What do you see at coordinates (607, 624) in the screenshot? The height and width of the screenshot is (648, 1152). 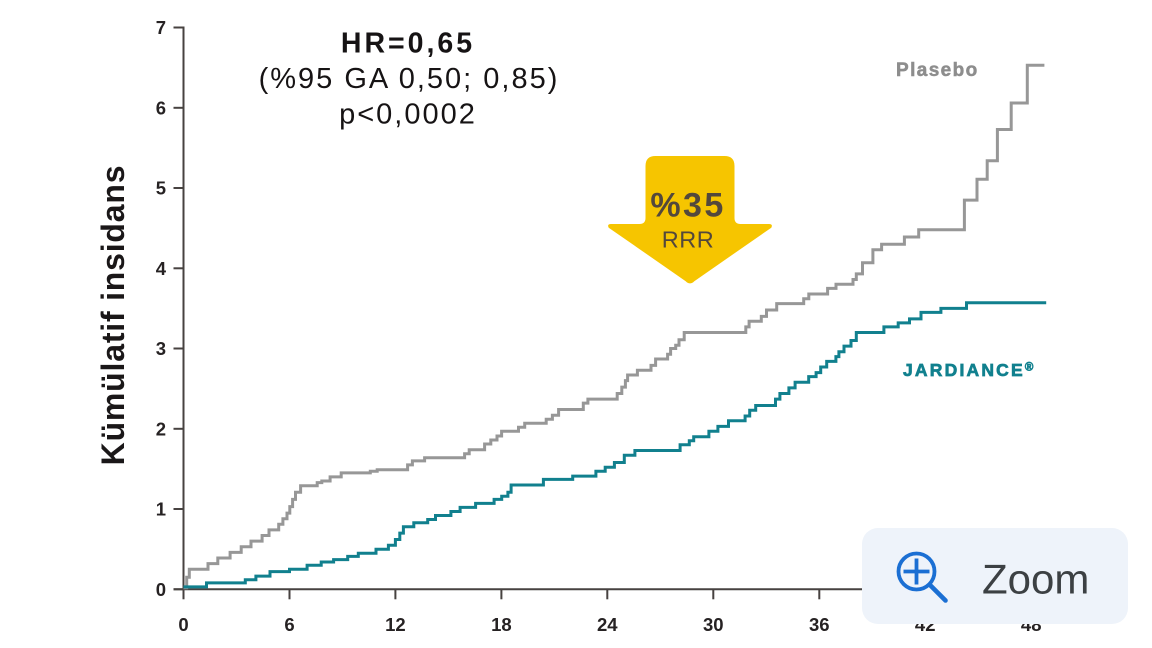 I see `svg-text: 24` at bounding box center [607, 624].